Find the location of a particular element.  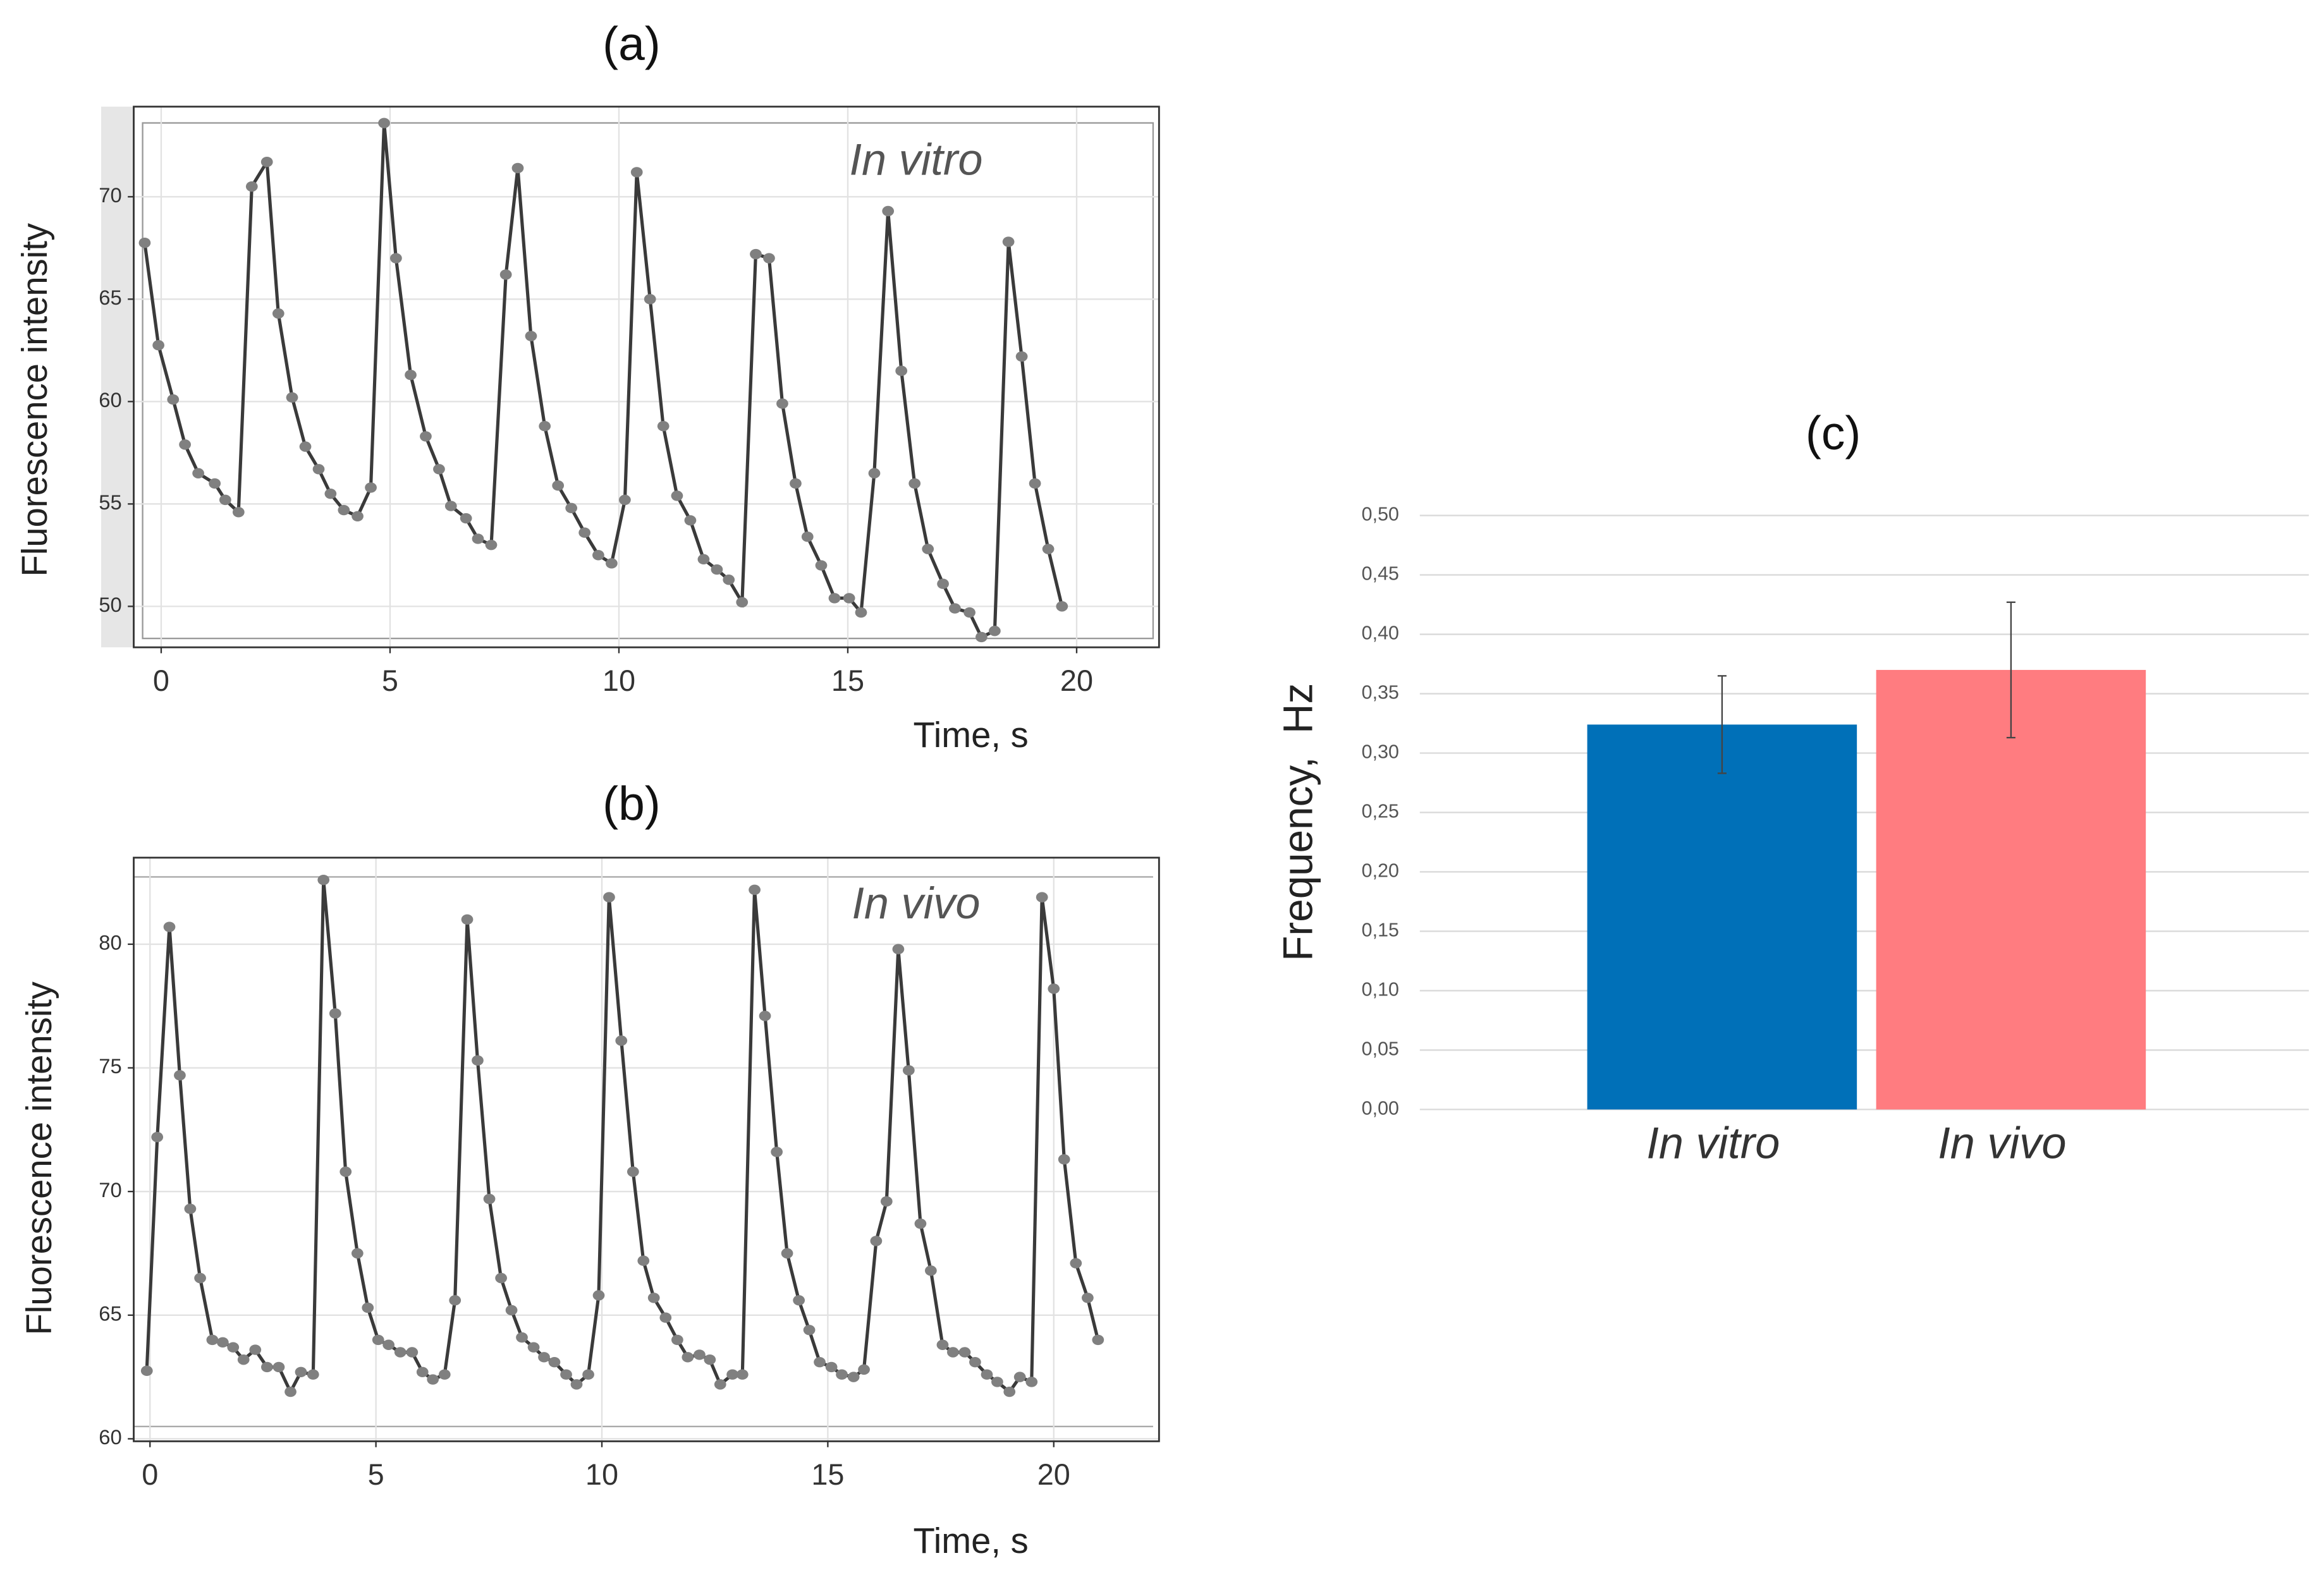

y-tick-label: 0,30 is located at coordinates (1380, 752).